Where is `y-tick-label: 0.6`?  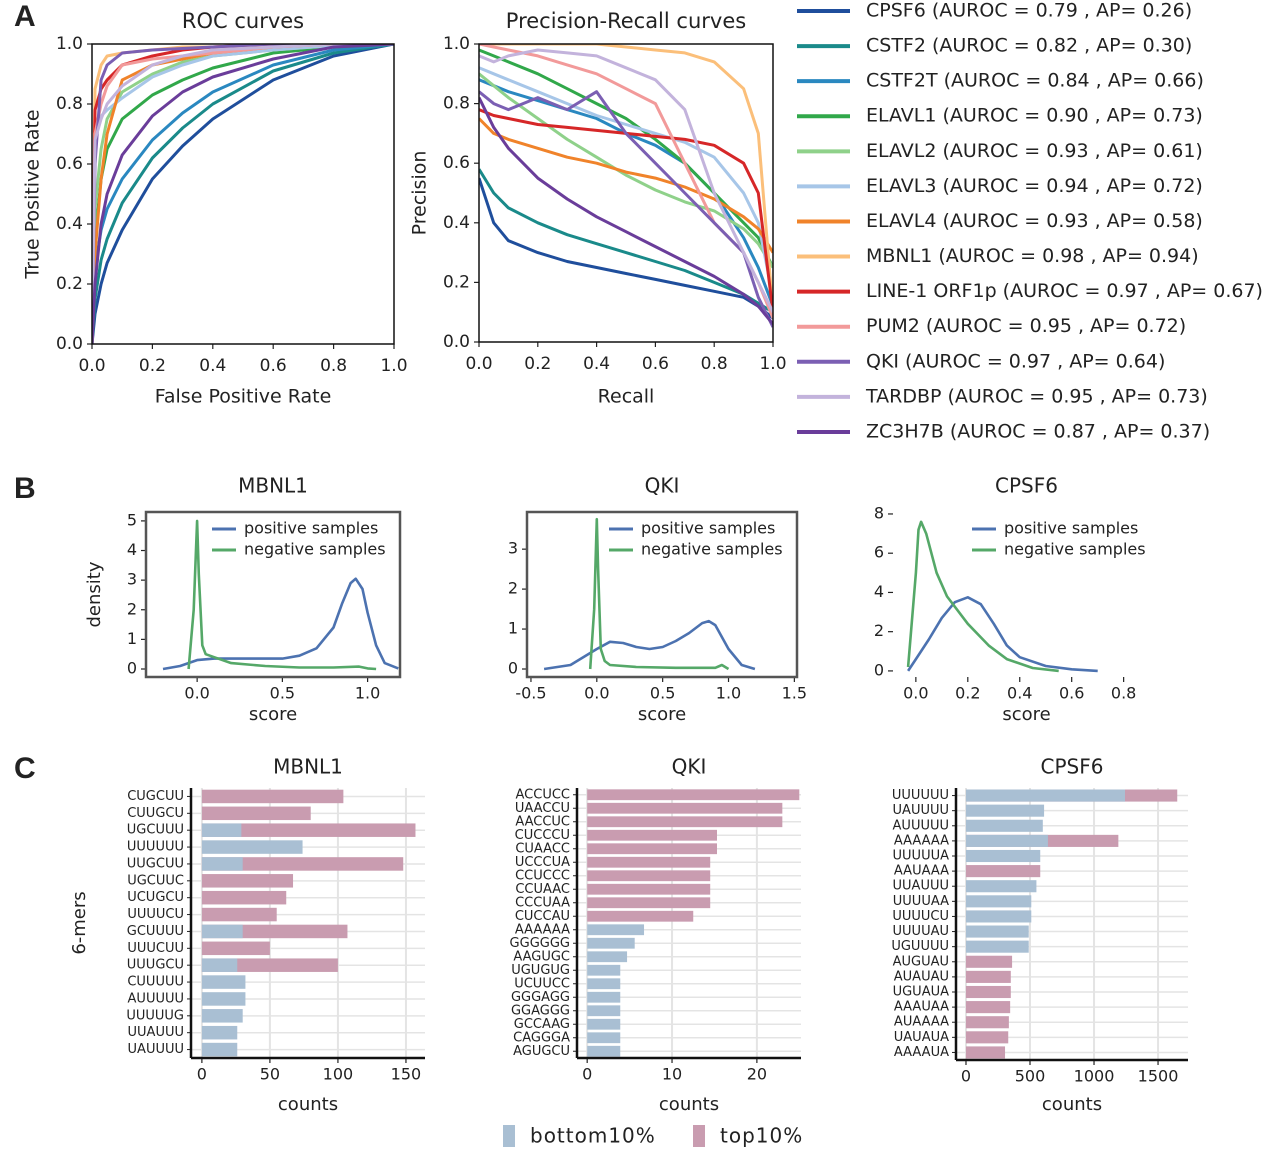
y-tick-label: 0.6 is located at coordinates (69, 164).